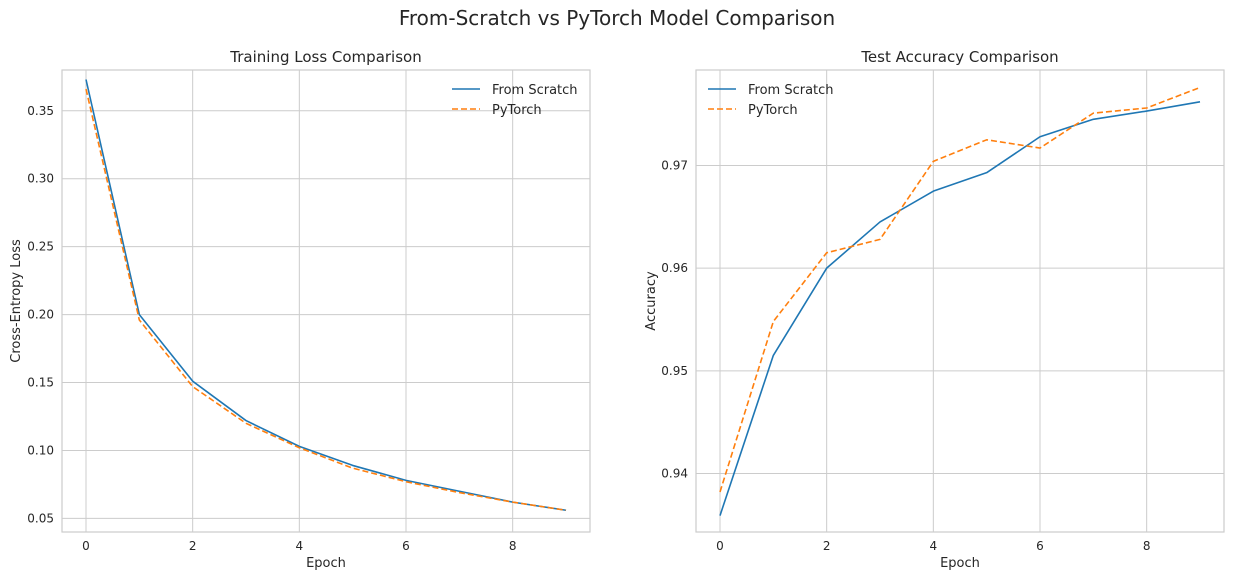 Image resolution: width=1234 pixels, height=580 pixels. Describe the element at coordinates (674, 473) in the screenshot. I see `panel-2-y-tick-label: 0.94` at that location.